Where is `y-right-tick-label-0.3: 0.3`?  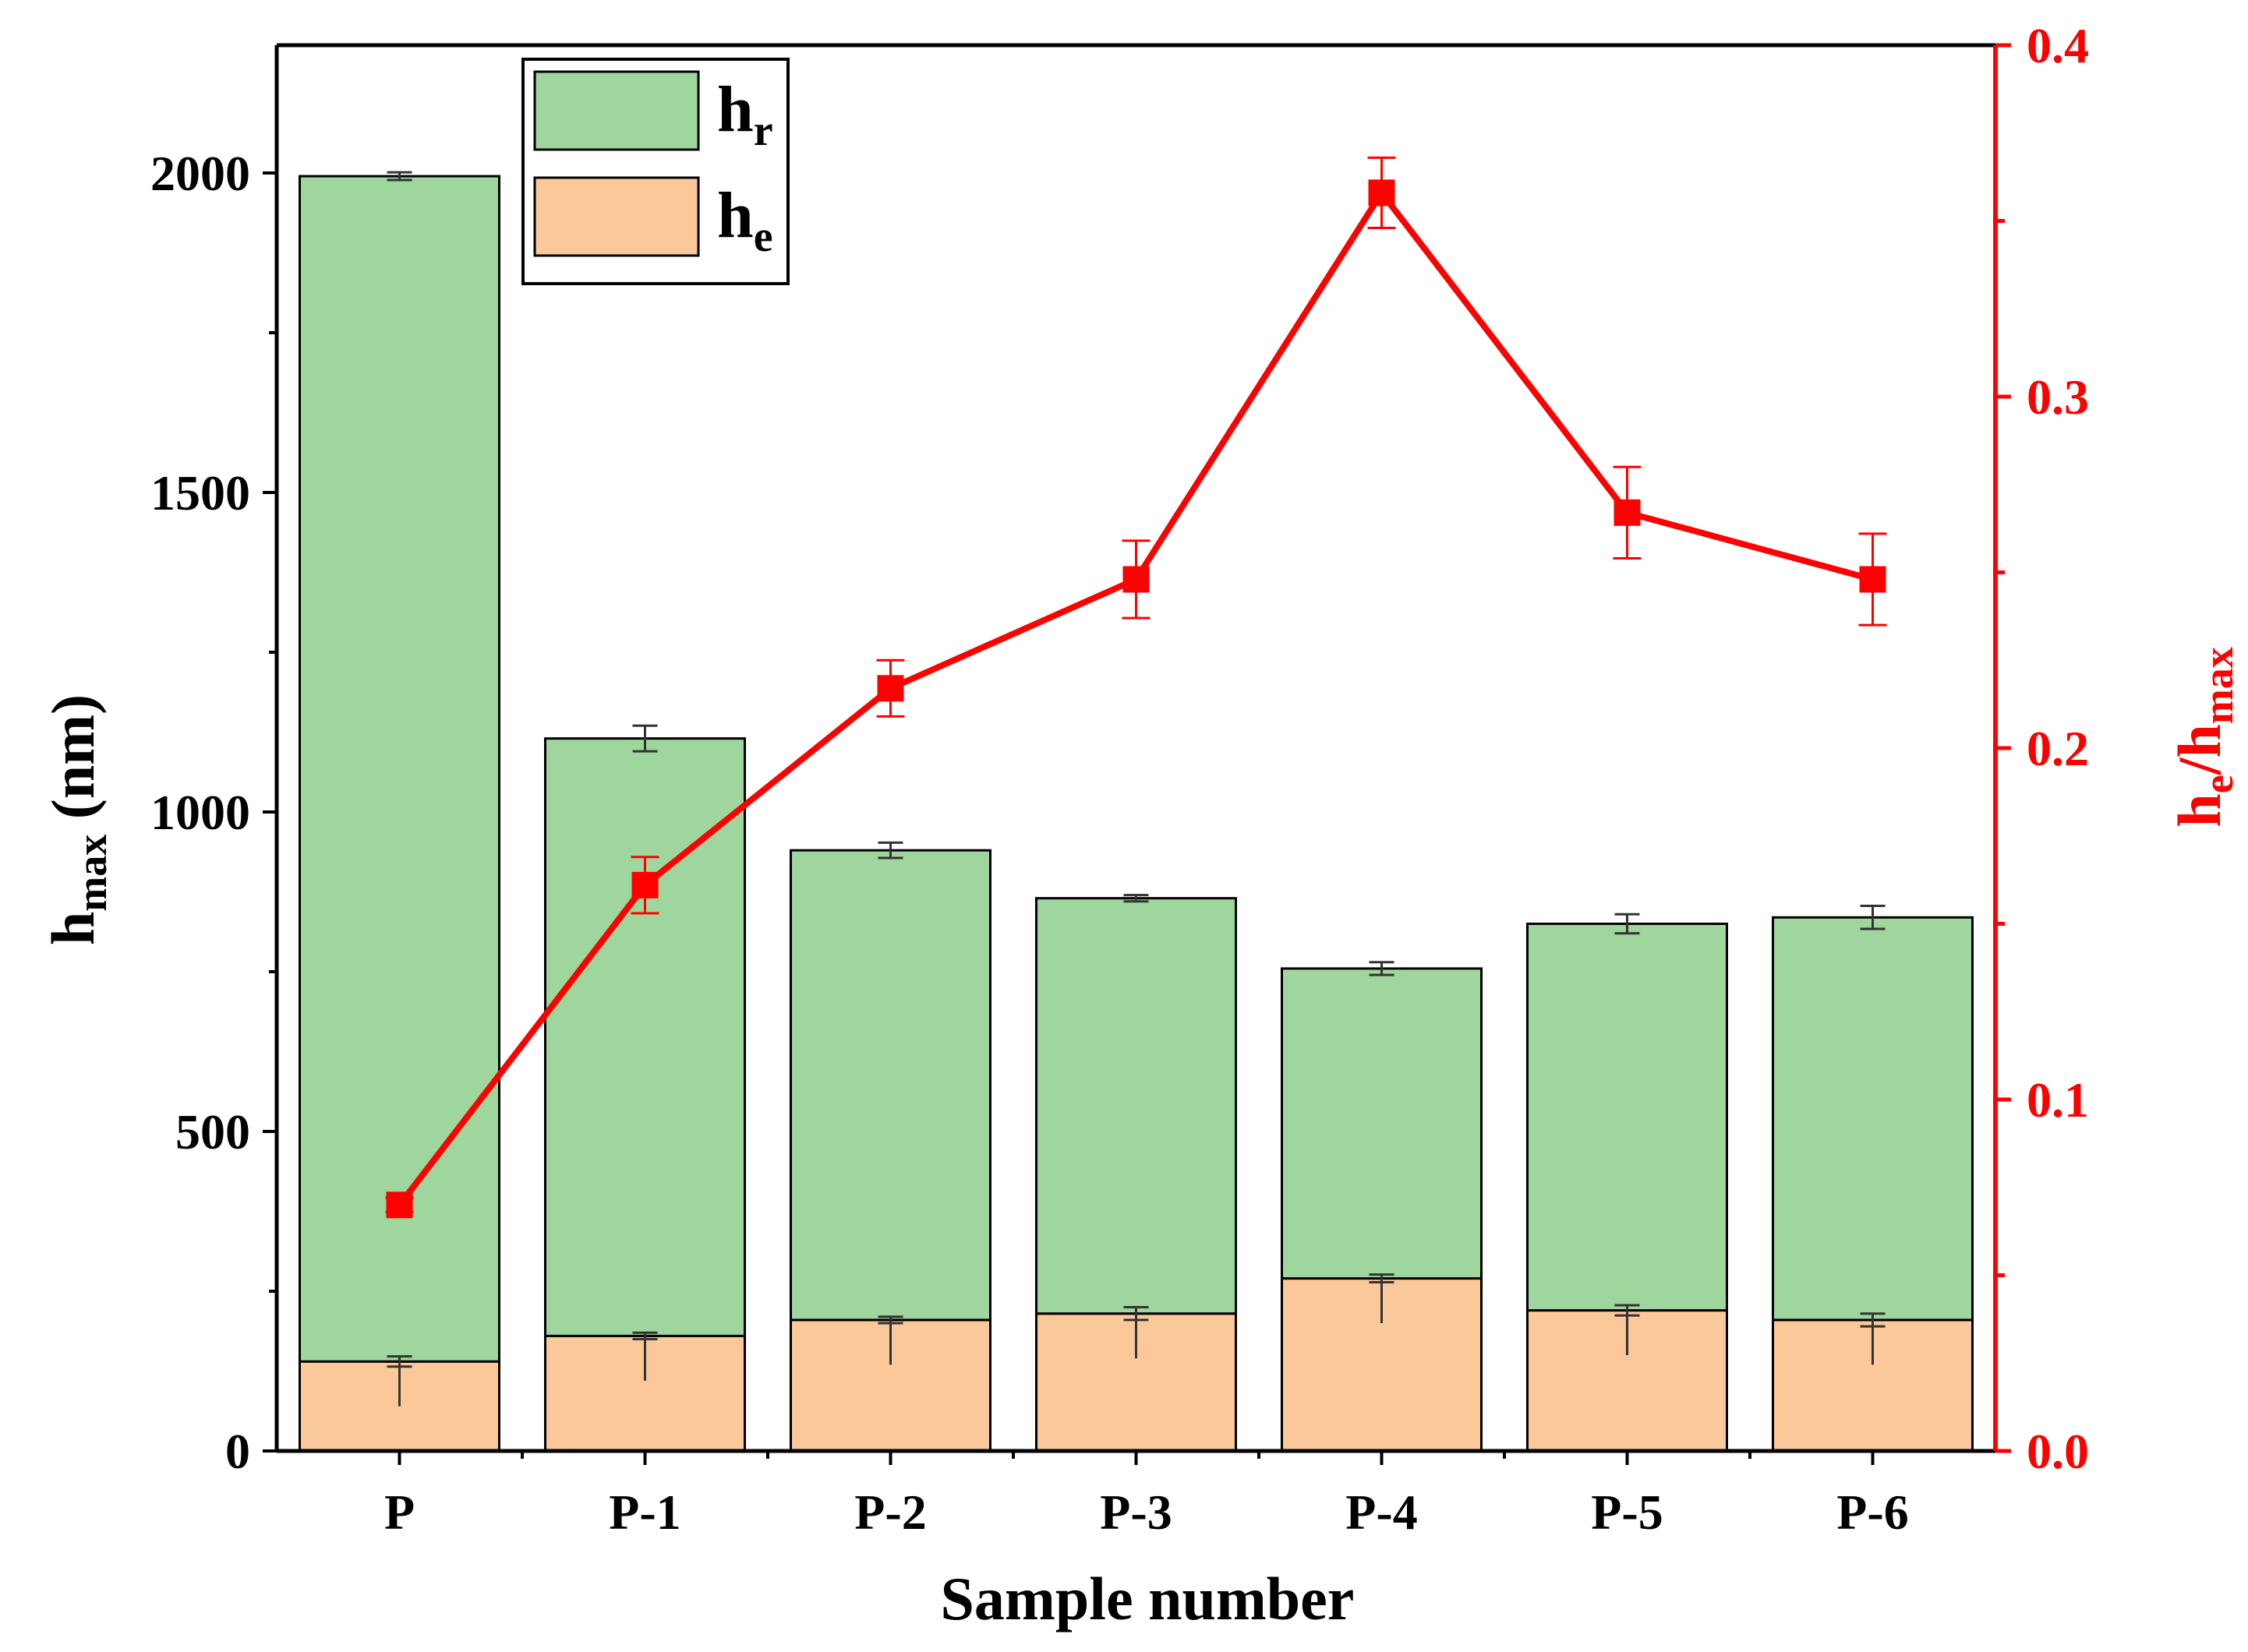
y-right-tick-label-0.3: 0.3 is located at coordinates (2058, 397).